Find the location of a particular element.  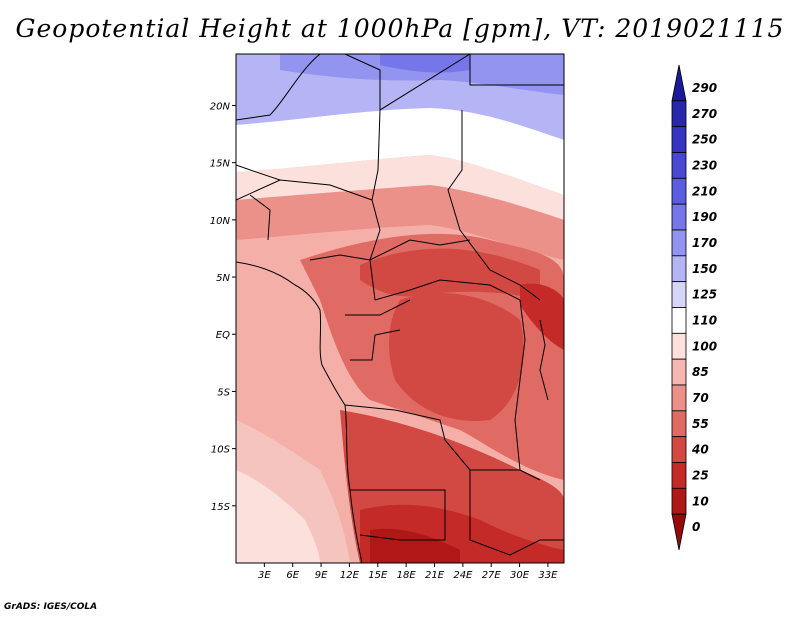

lon-label: 21E is located at coordinates (435, 575).